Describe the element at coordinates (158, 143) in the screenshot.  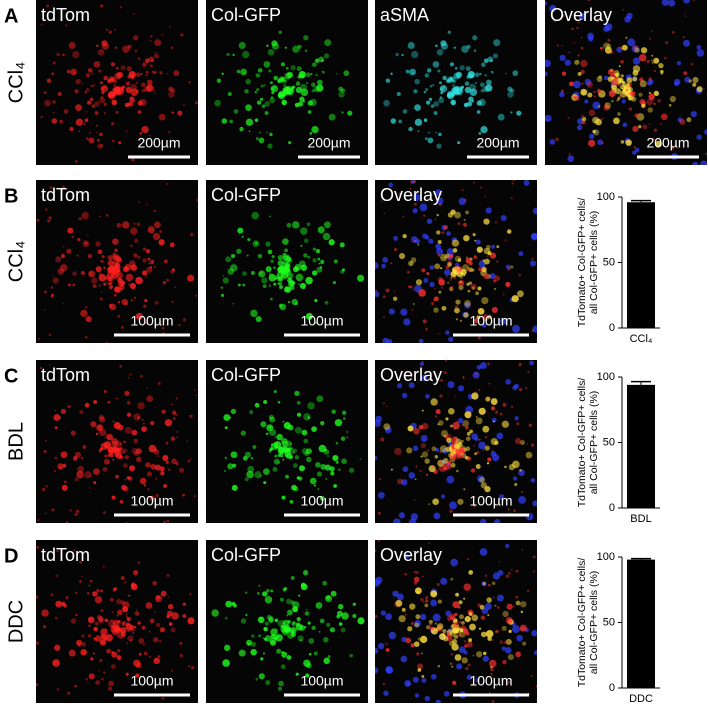
I see `scale-bar-label: 200µm` at that location.